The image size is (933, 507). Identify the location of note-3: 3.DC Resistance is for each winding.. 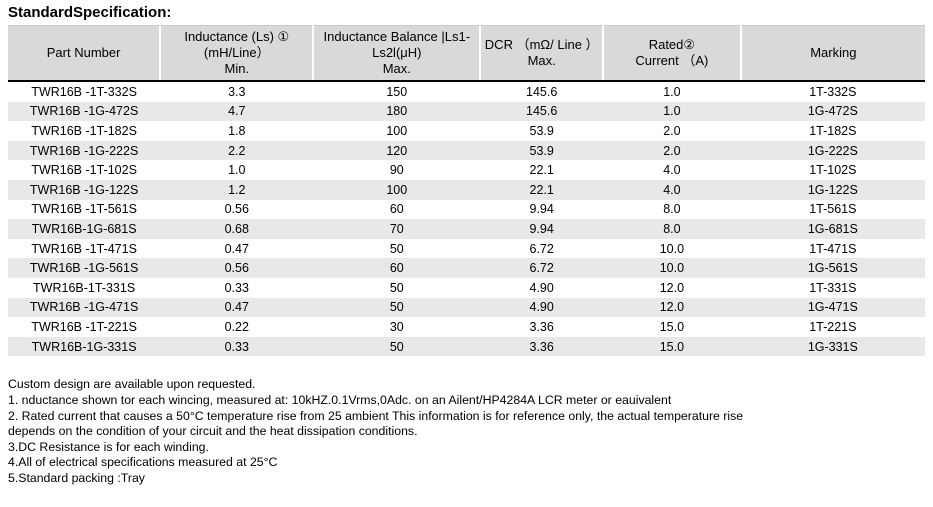
(108, 446).